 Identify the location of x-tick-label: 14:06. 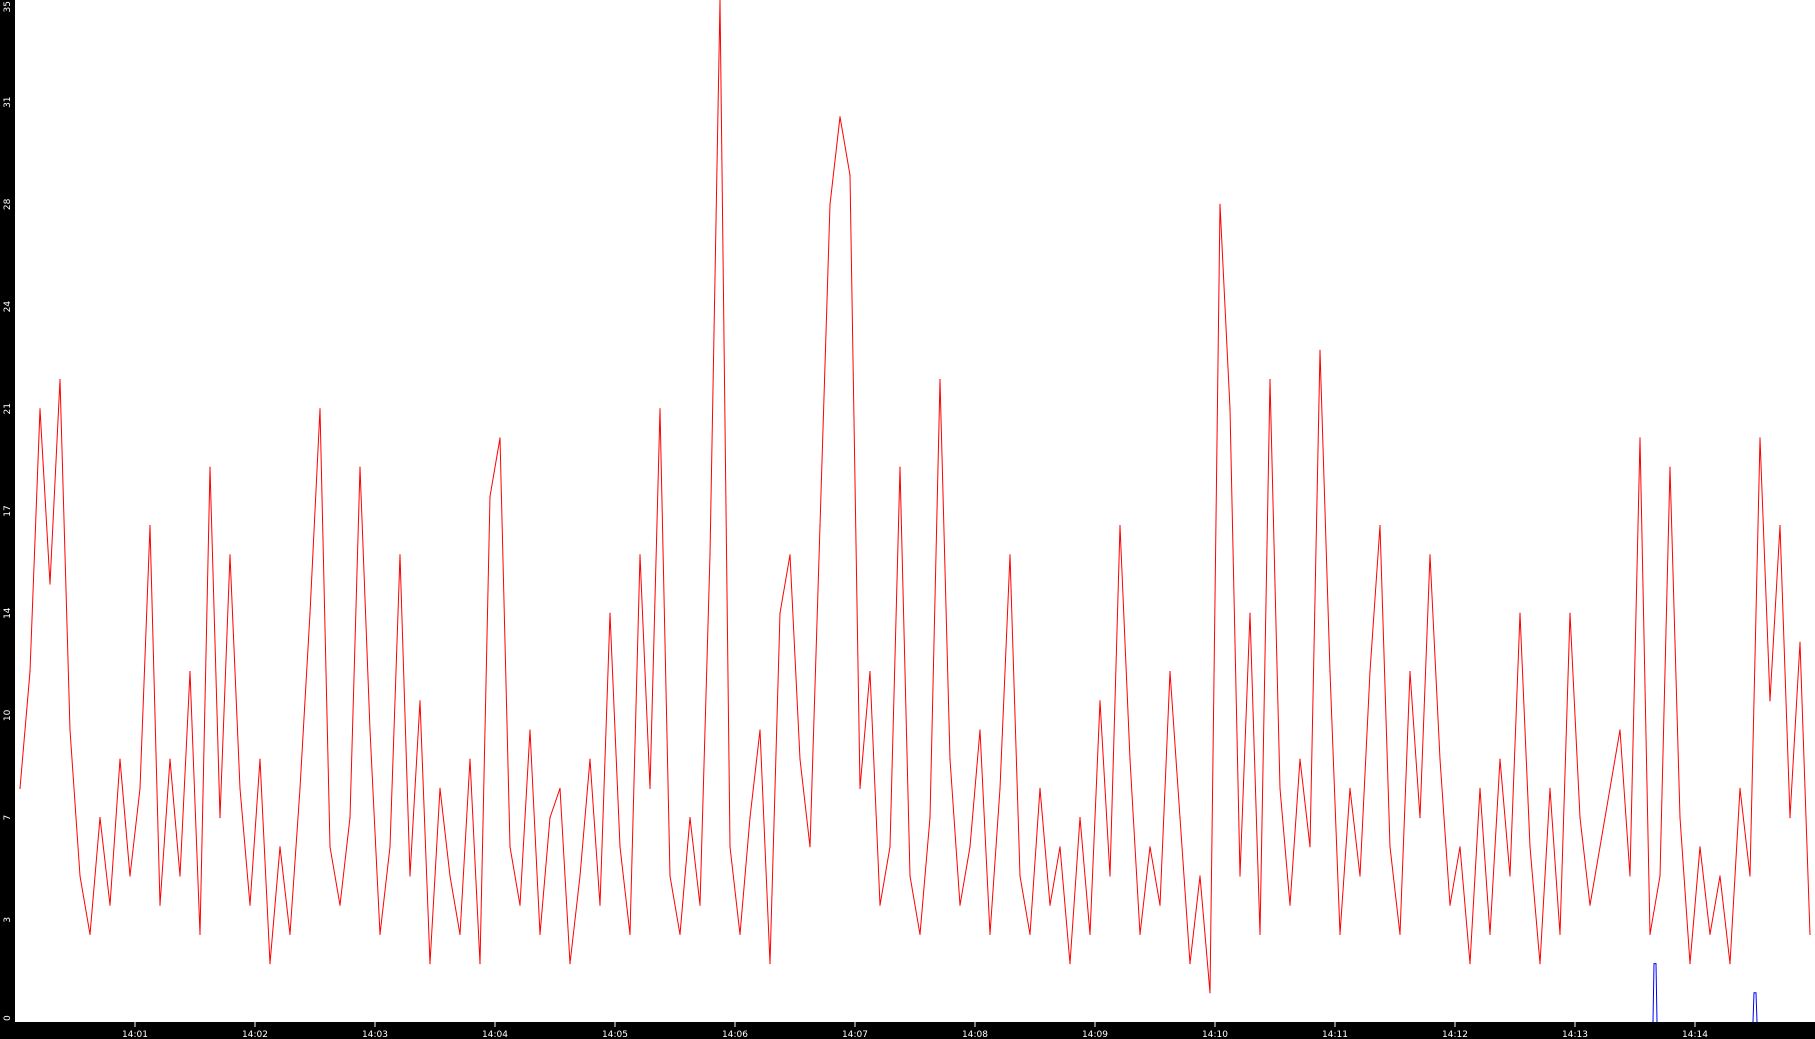
(735, 1034).